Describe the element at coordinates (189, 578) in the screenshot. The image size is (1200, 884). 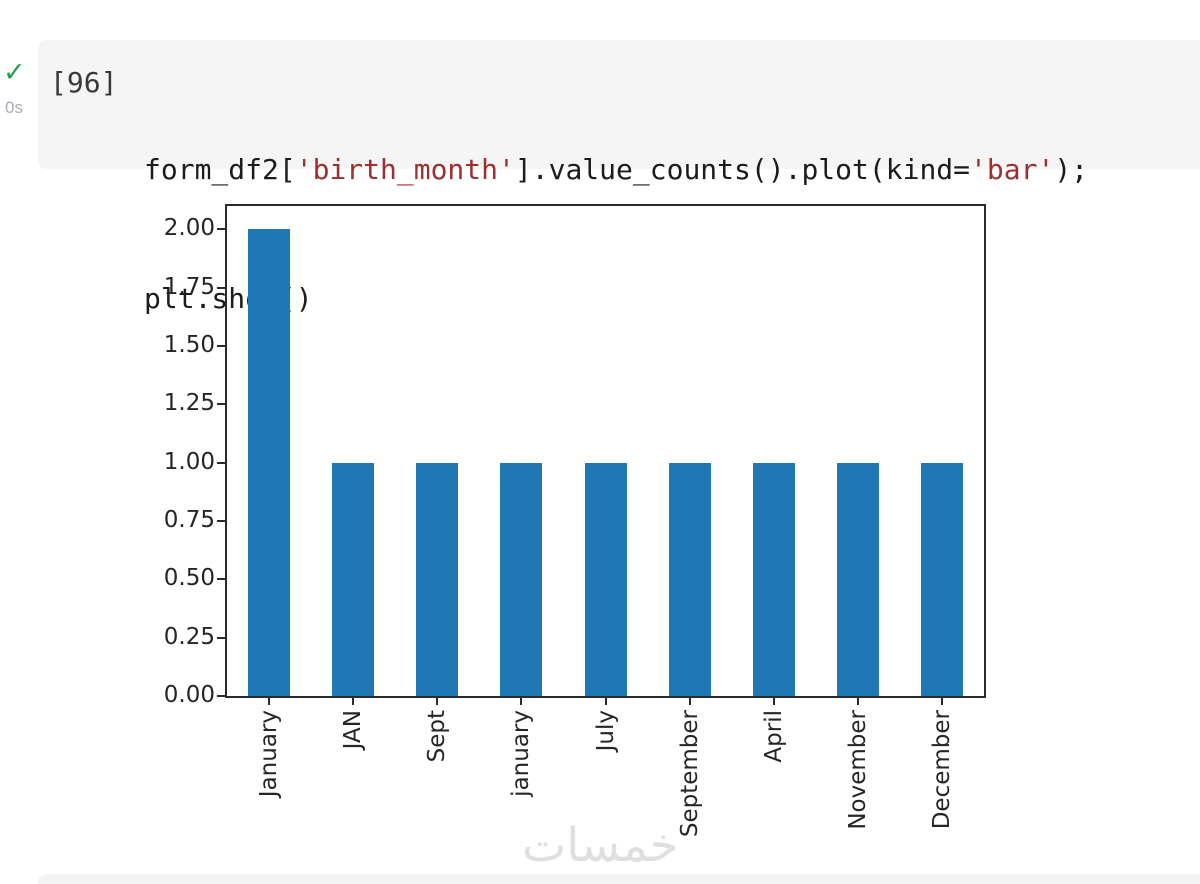
I see `y-tick-label: 0.50` at that location.